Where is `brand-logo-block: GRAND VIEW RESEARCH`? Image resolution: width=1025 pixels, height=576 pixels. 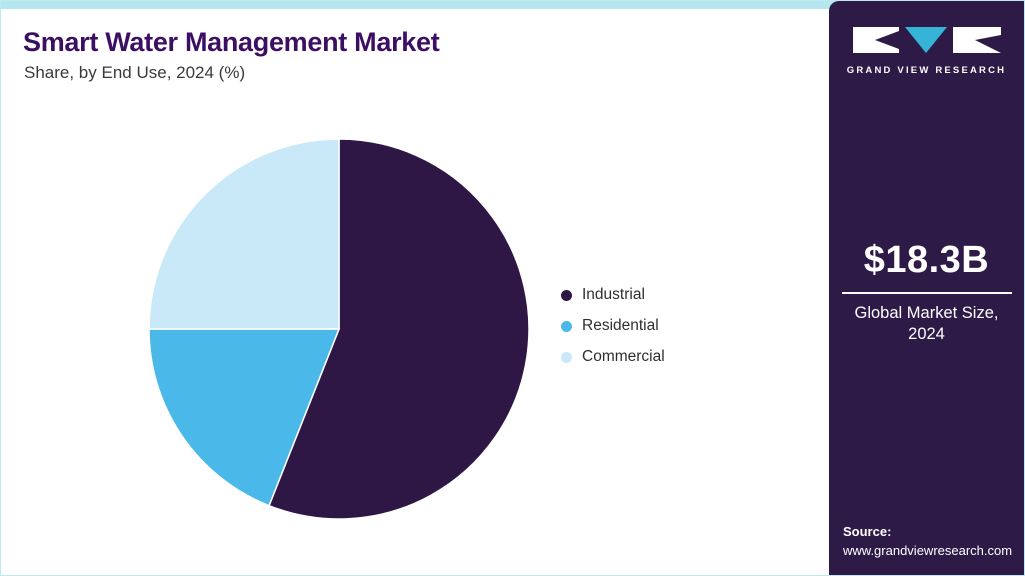 brand-logo-block: GRAND VIEW RESEARCH is located at coordinates (926, 51).